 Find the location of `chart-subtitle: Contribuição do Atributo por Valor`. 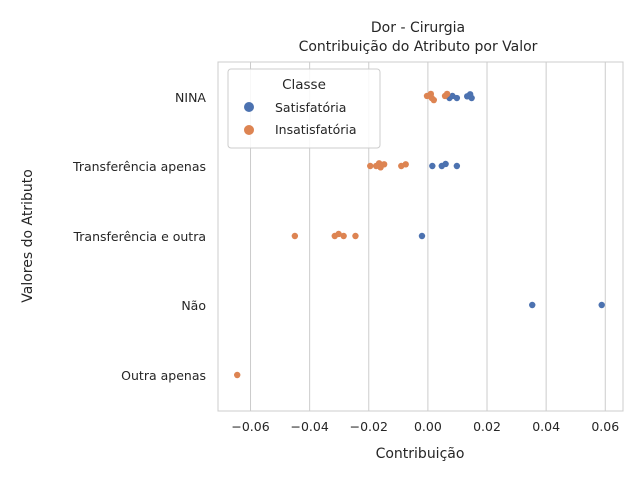

chart-subtitle: Contribuição do Atributo por Valor is located at coordinates (418, 47).